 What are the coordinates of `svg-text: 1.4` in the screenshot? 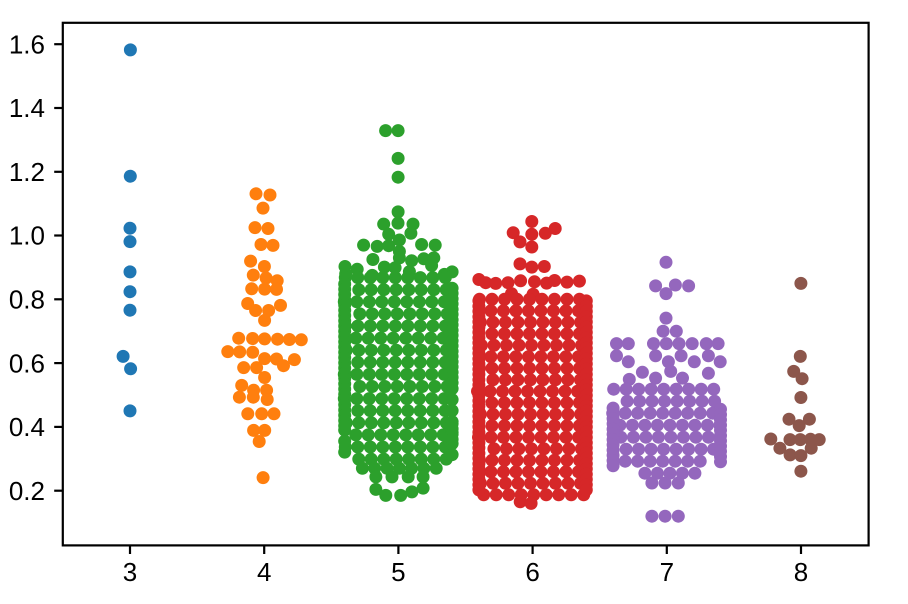 It's located at (27, 108).